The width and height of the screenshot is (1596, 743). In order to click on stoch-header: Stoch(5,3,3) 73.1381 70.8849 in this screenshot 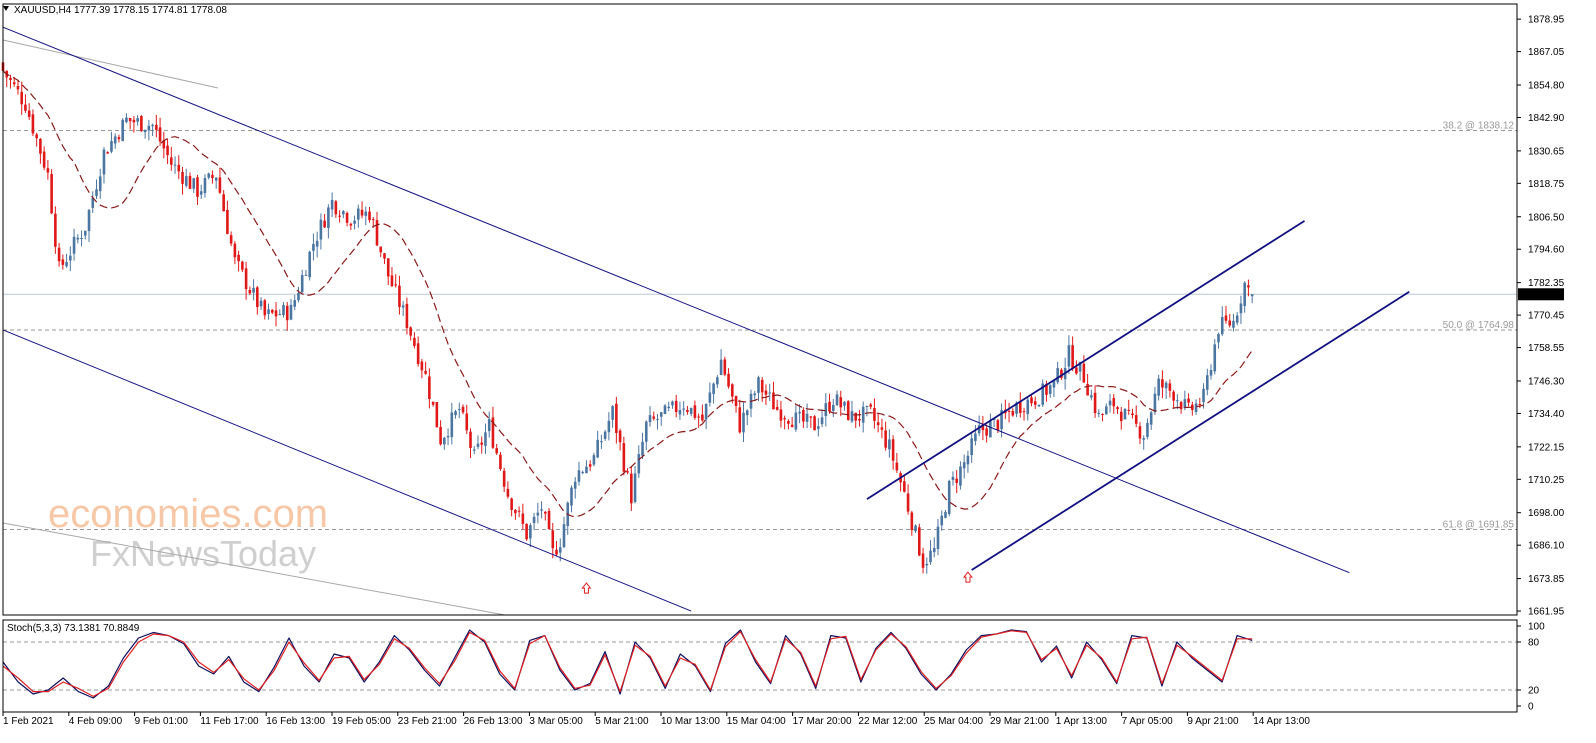, I will do `click(73, 628)`.